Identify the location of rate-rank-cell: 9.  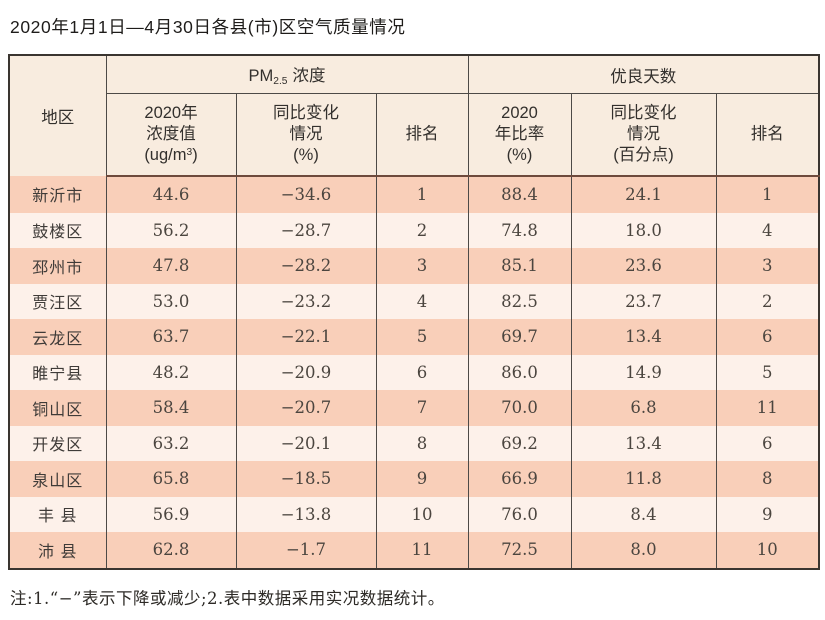
(767, 514).